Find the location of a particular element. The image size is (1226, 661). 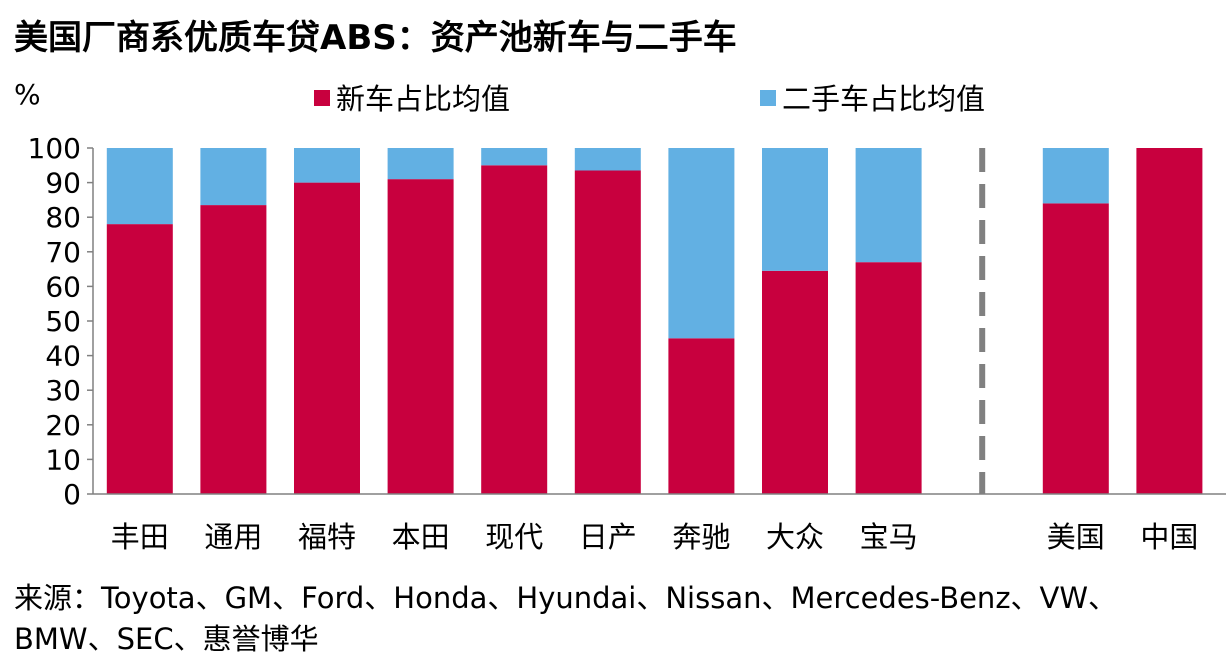

legend: 新车占比均值 二手车占比均值 is located at coordinates (649, 99).